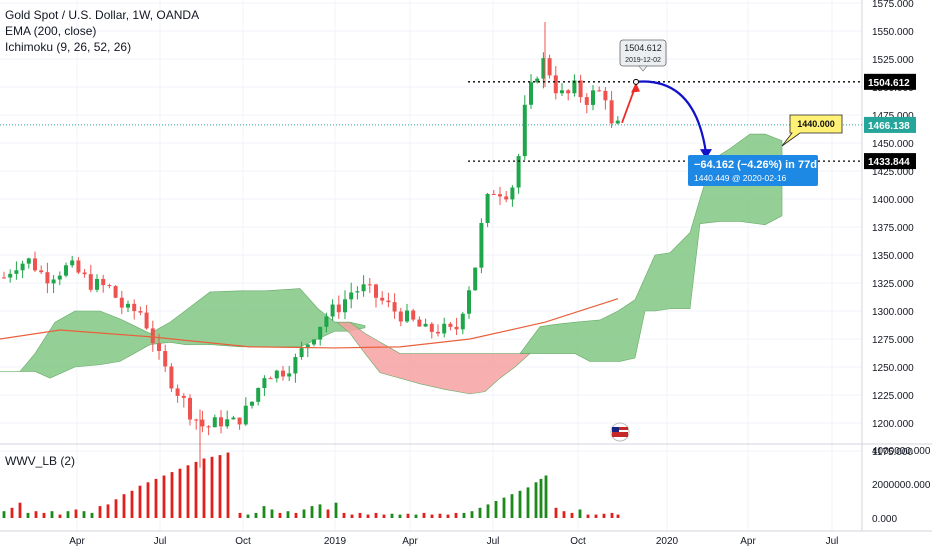  I want to click on price-tick-label: 1375.000, so click(893, 228).